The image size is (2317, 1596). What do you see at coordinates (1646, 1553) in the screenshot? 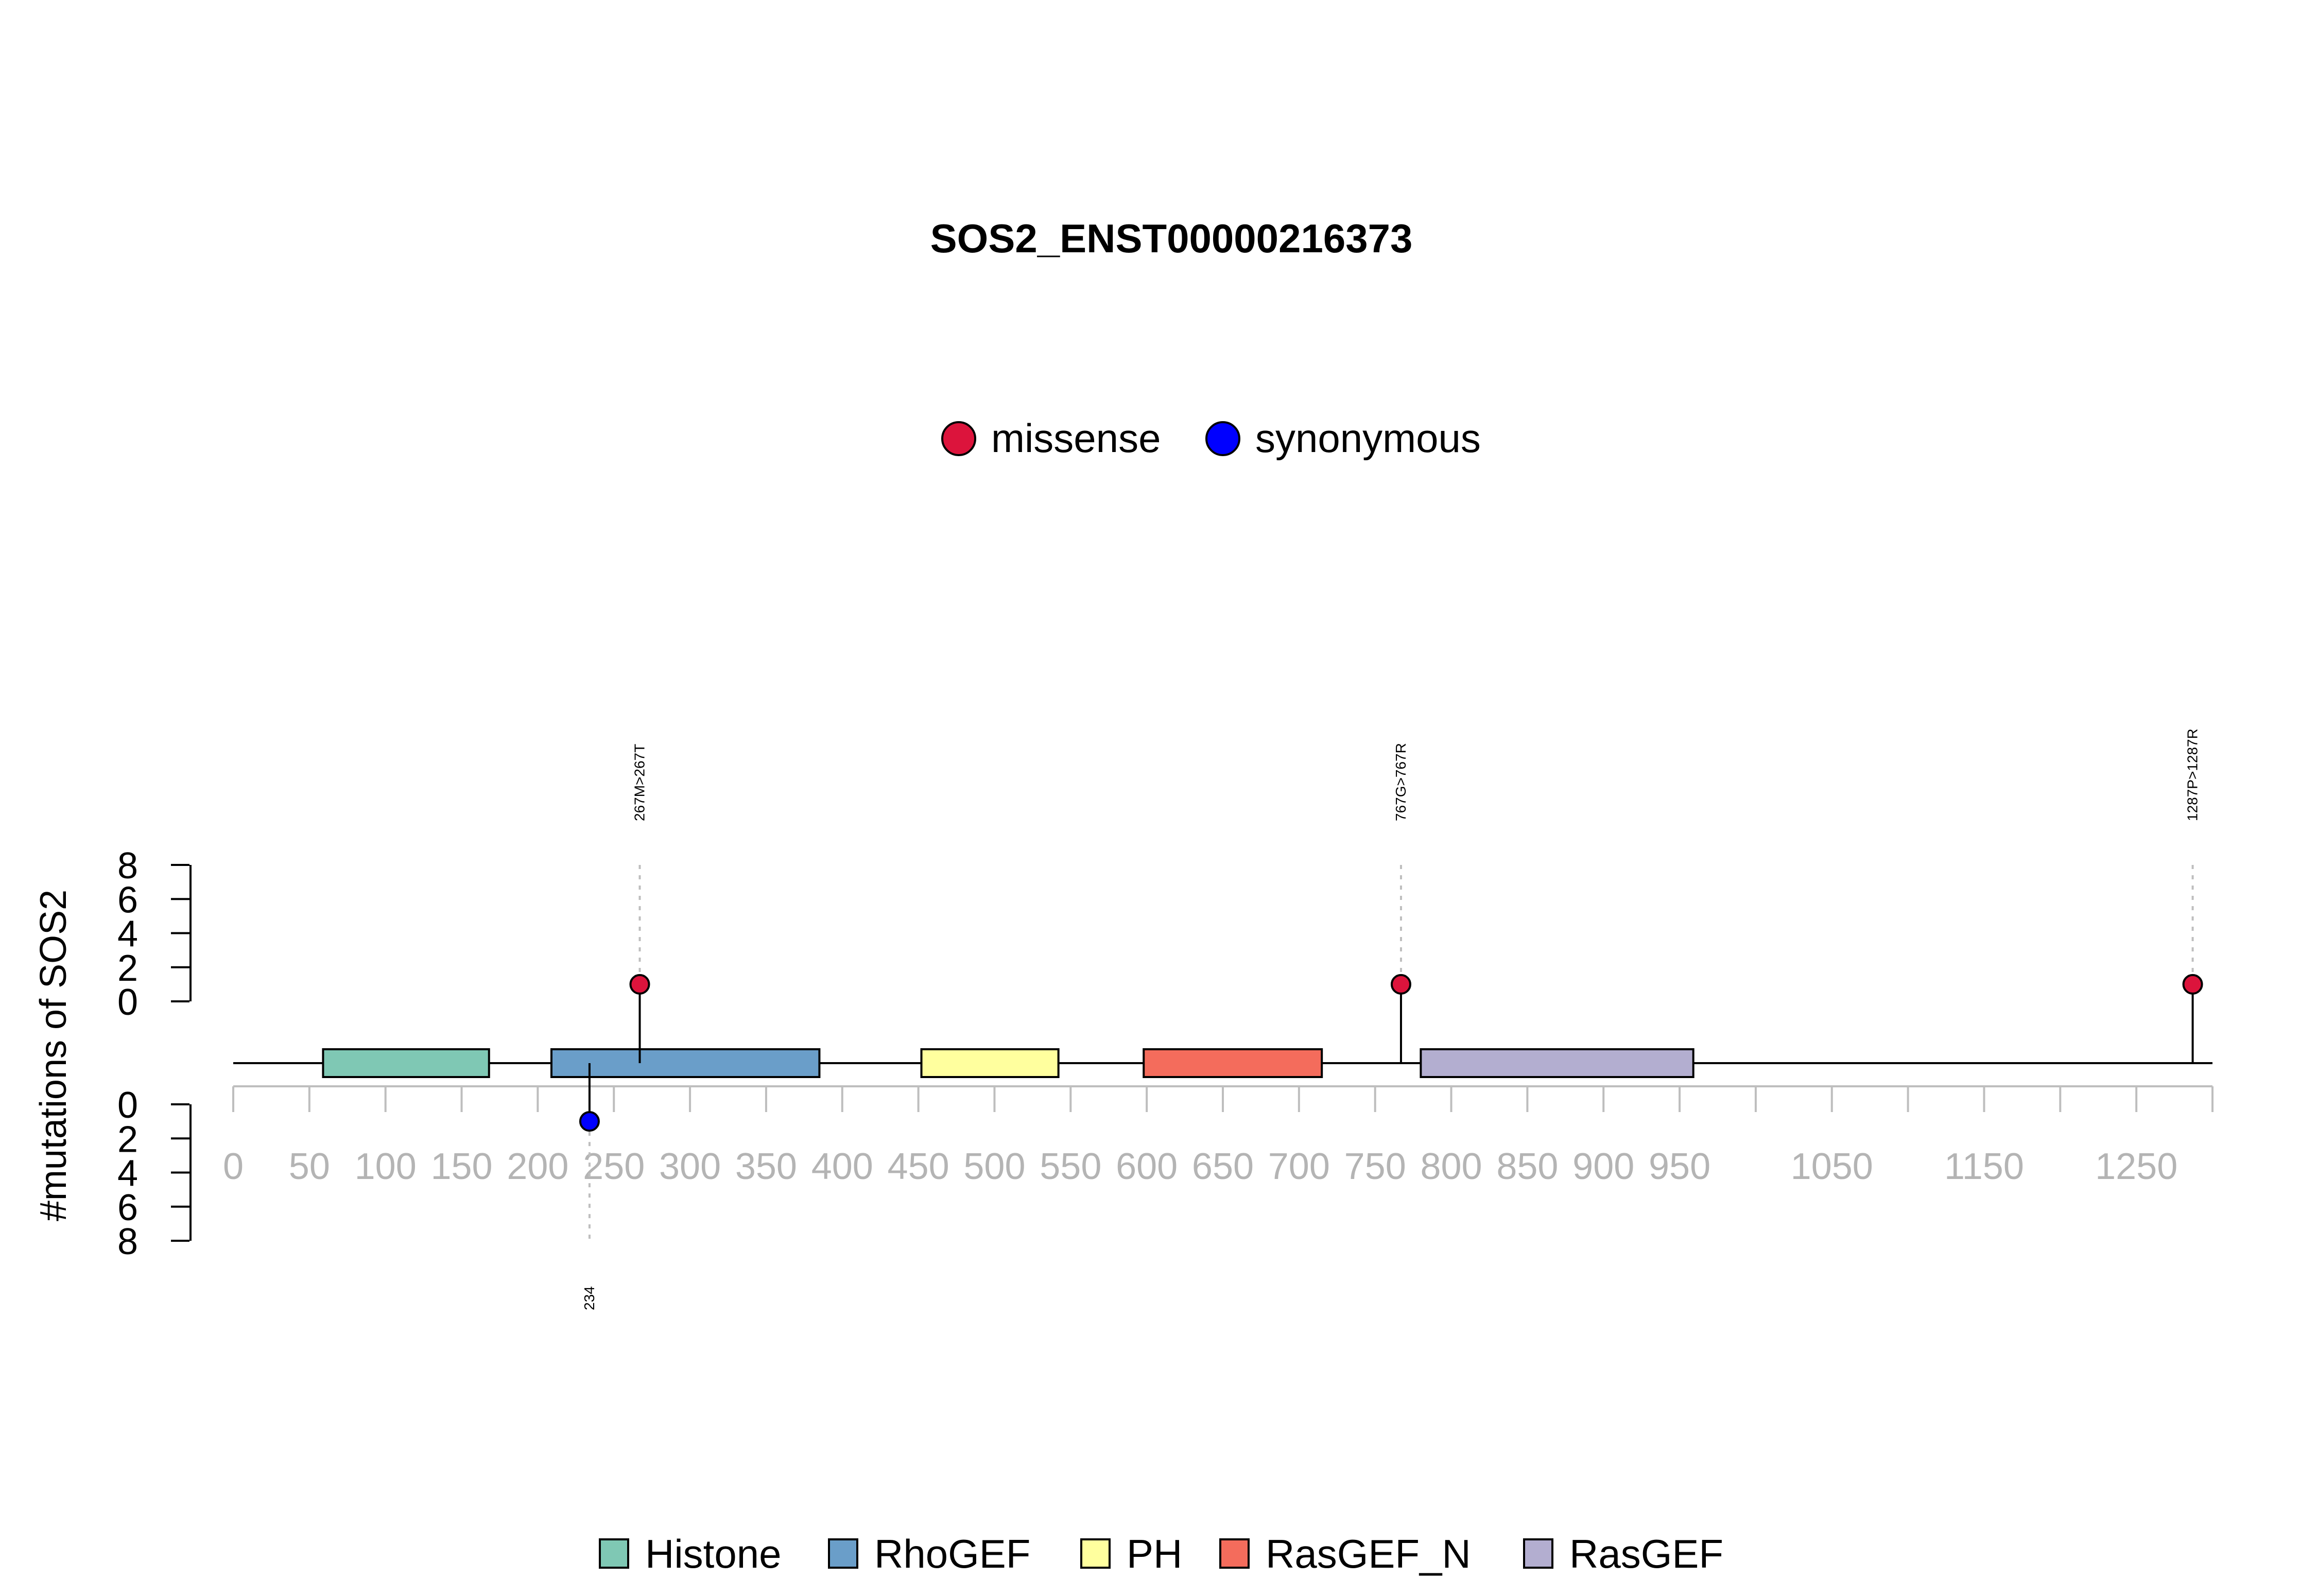
I see `legend-label-rasgef: RasGEF` at bounding box center [1646, 1553].